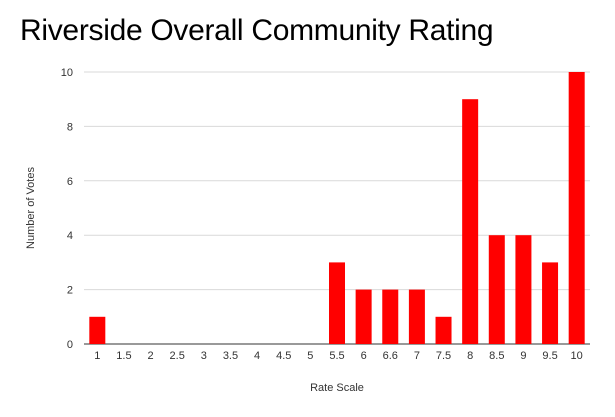  I want to click on x-axis-label: Rate Scale, so click(337, 388).